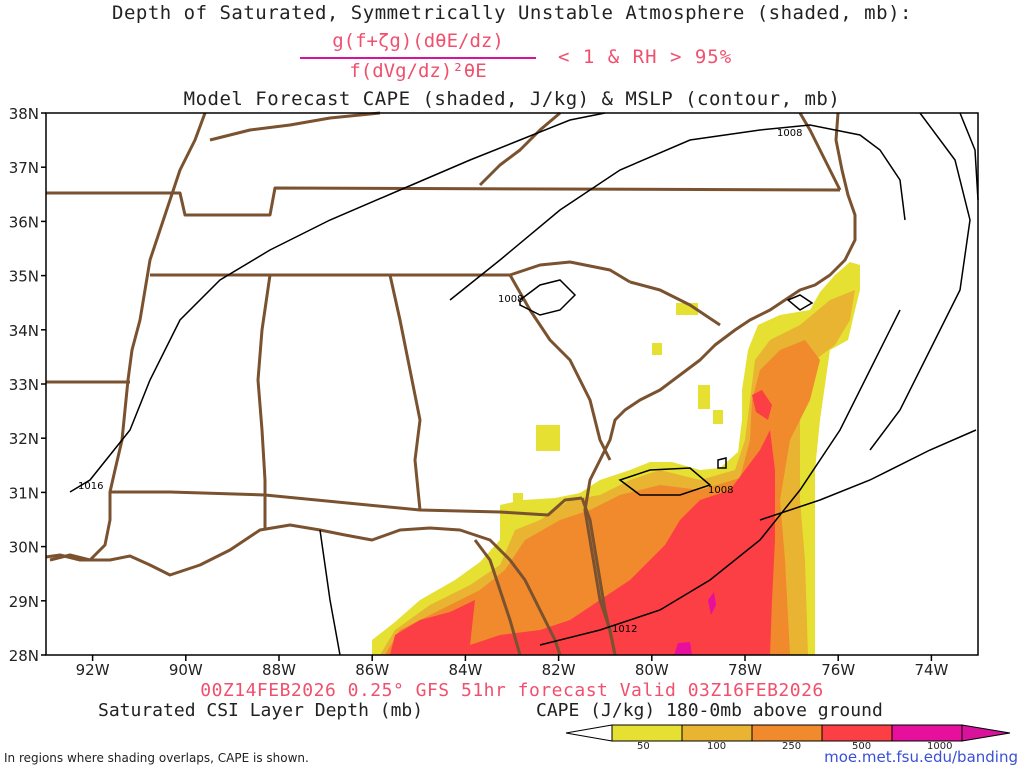 The image size is (1024, 768). Describe the element at coordinates (465, 670) in the screenshot. I see `lon-tick-label: 84W` at that location.